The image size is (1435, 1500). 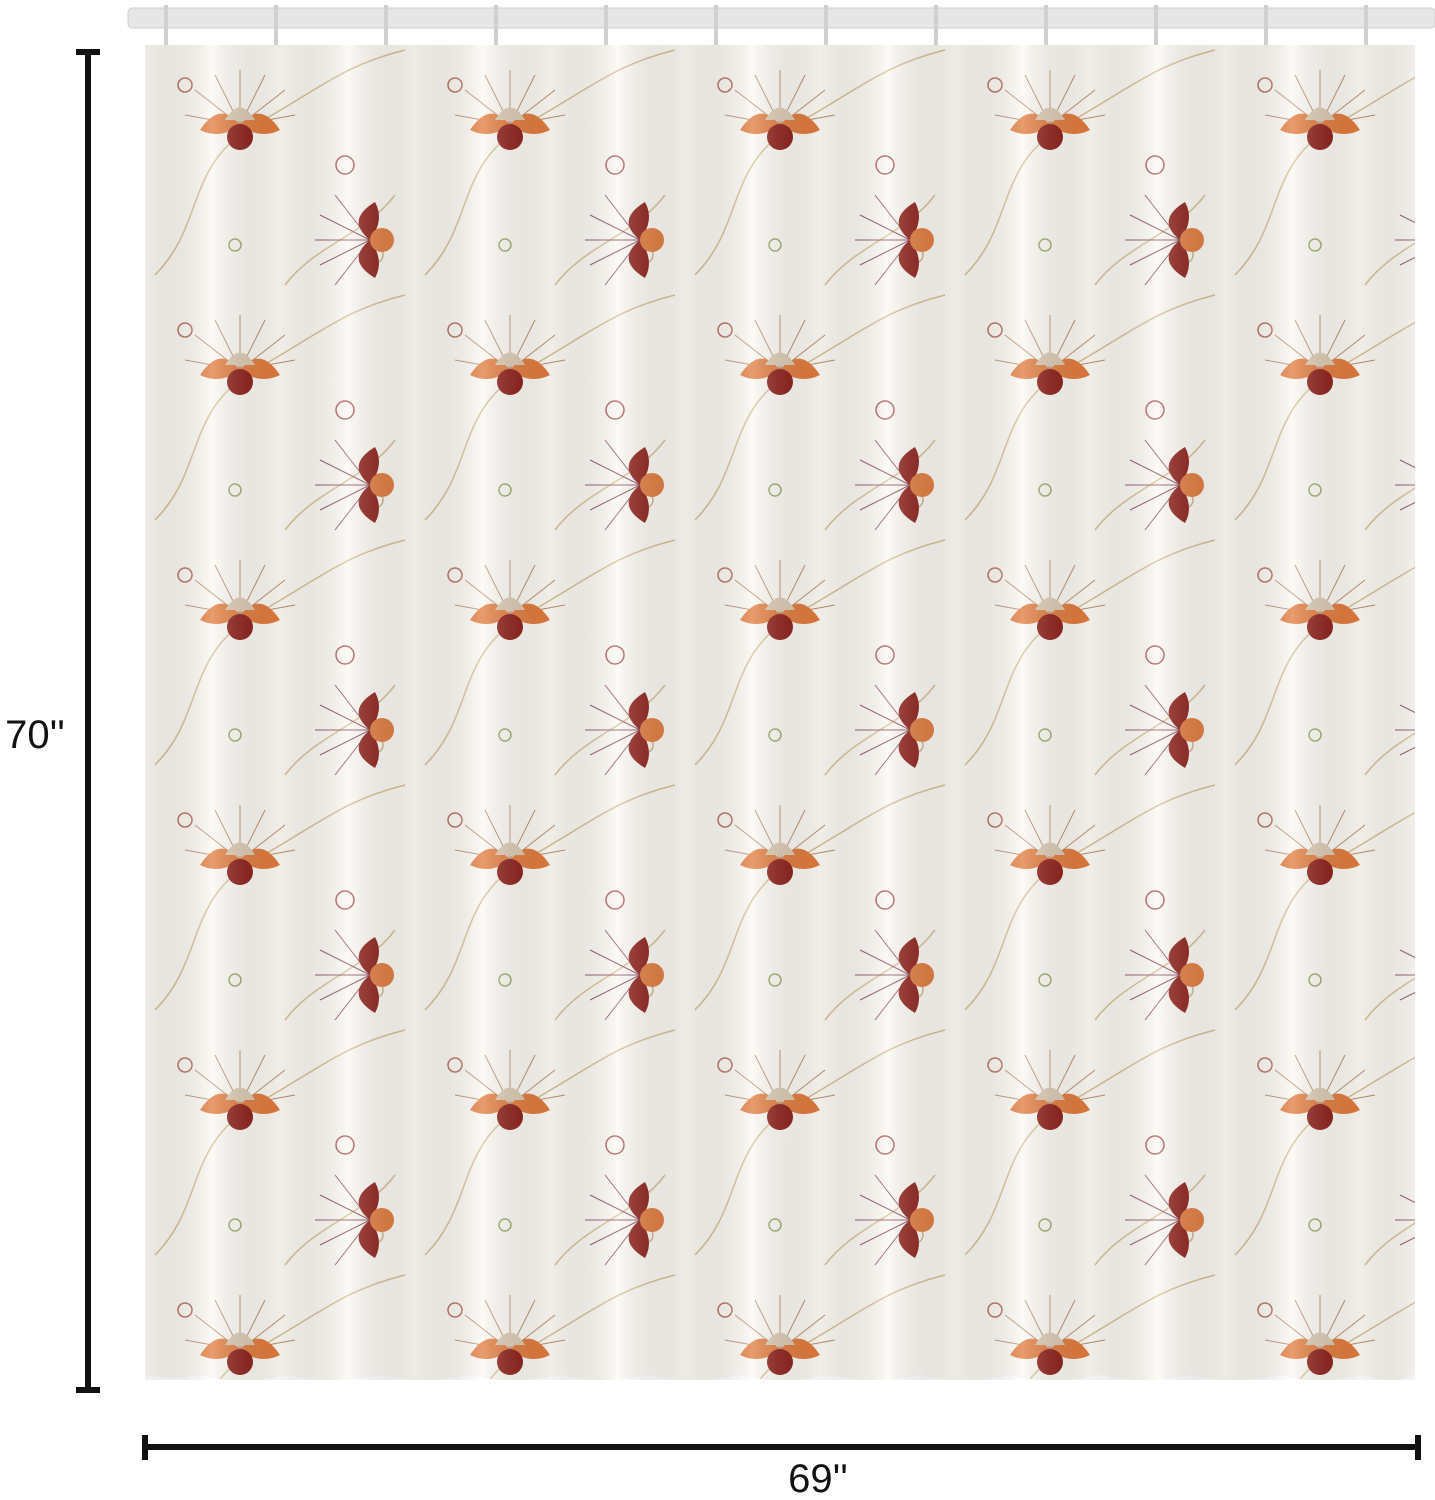 What do you see at coordinates (818, 1478) in the screenshot?
I see `width-label: 69''` at bounding box center [818, 1478].